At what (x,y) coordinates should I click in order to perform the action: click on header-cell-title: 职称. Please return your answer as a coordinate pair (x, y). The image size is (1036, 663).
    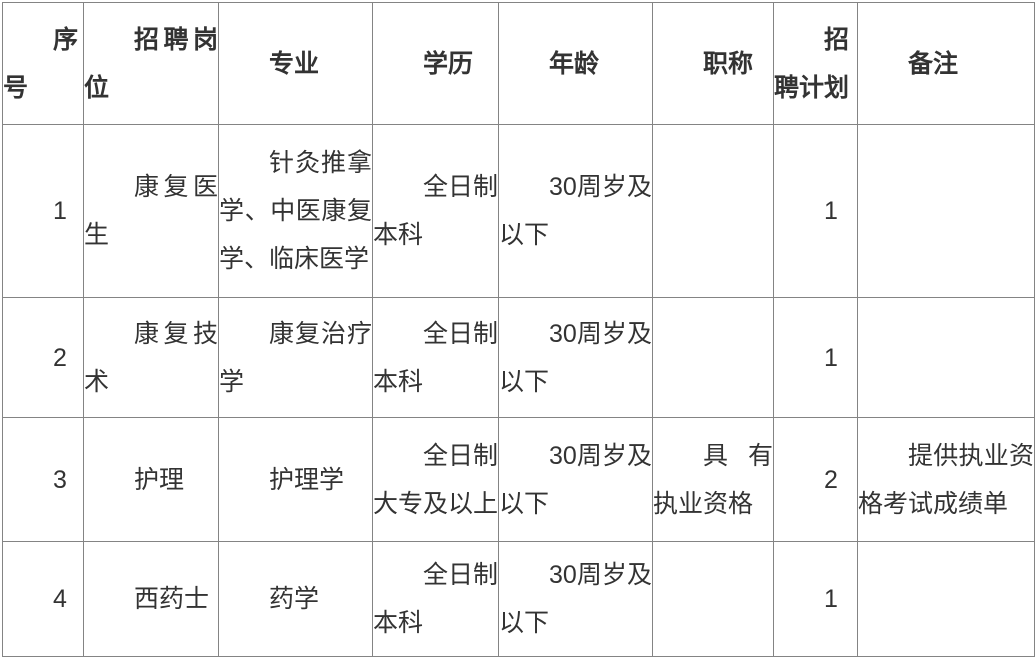
    Looking at the image, I should click on (713, 63).